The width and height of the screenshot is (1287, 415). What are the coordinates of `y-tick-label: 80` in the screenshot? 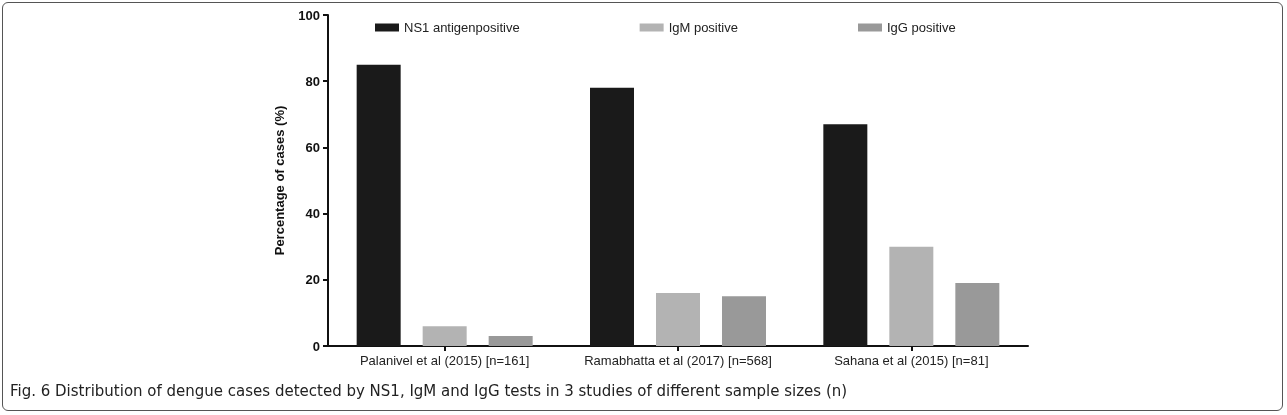 It's located at (312, 81).